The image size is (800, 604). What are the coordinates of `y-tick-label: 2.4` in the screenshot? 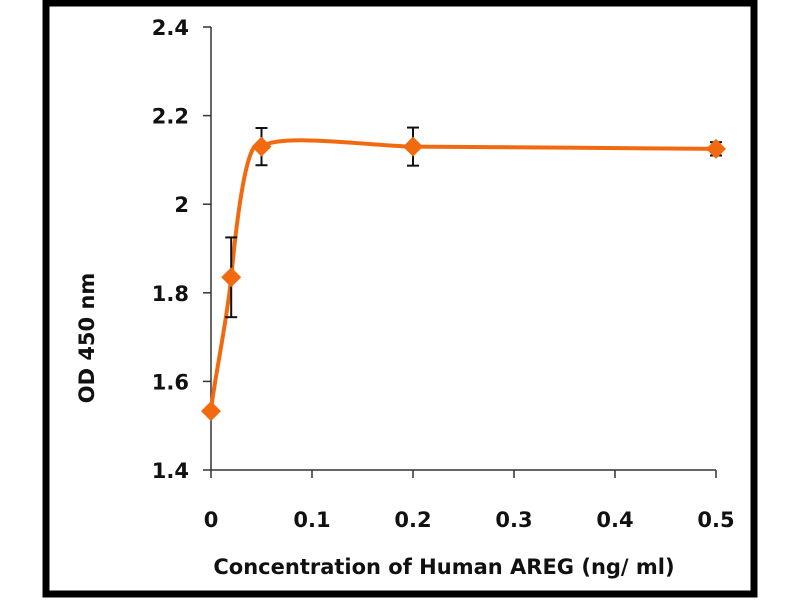 It's located at (170, 28).